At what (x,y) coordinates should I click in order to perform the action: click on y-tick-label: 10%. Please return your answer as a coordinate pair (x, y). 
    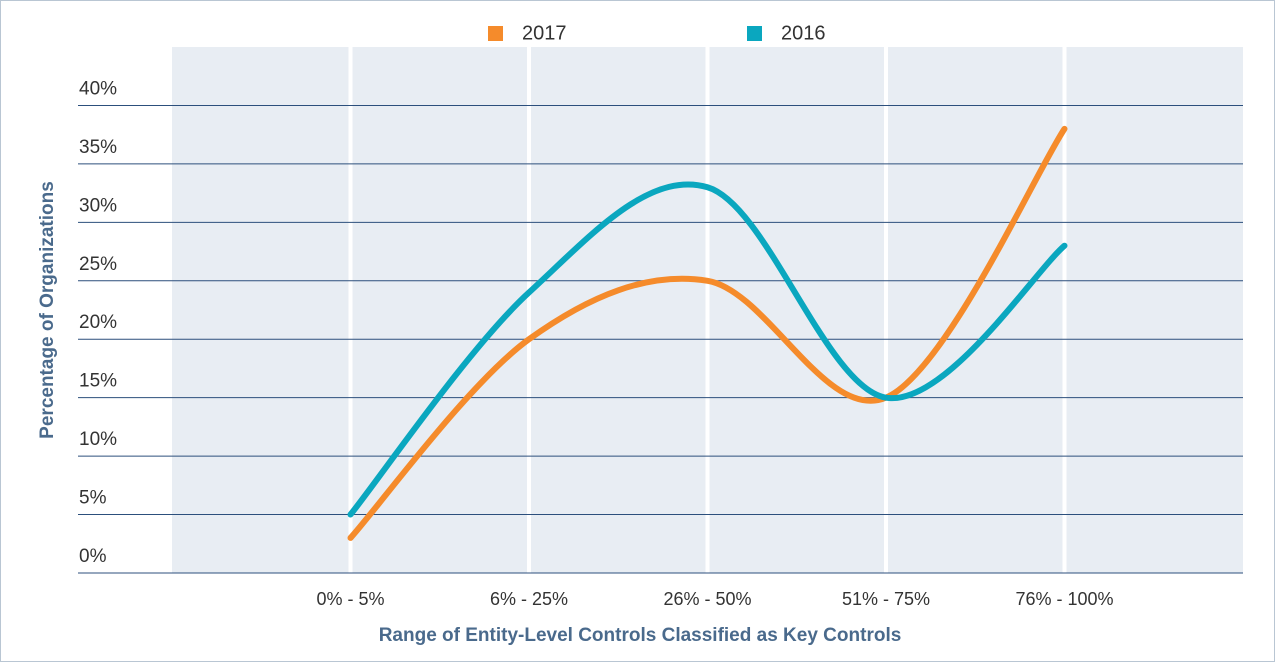
    Looking at the image, I should click on (98, 439).